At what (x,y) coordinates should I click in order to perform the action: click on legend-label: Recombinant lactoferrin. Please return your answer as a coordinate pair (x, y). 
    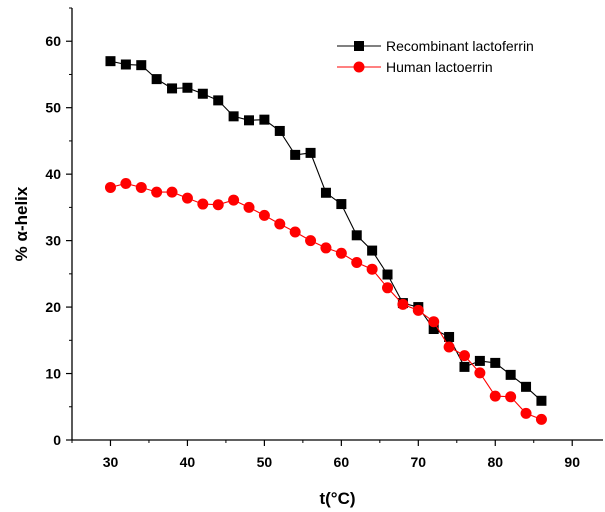
    Looking at the image, I should click on (460, 46).